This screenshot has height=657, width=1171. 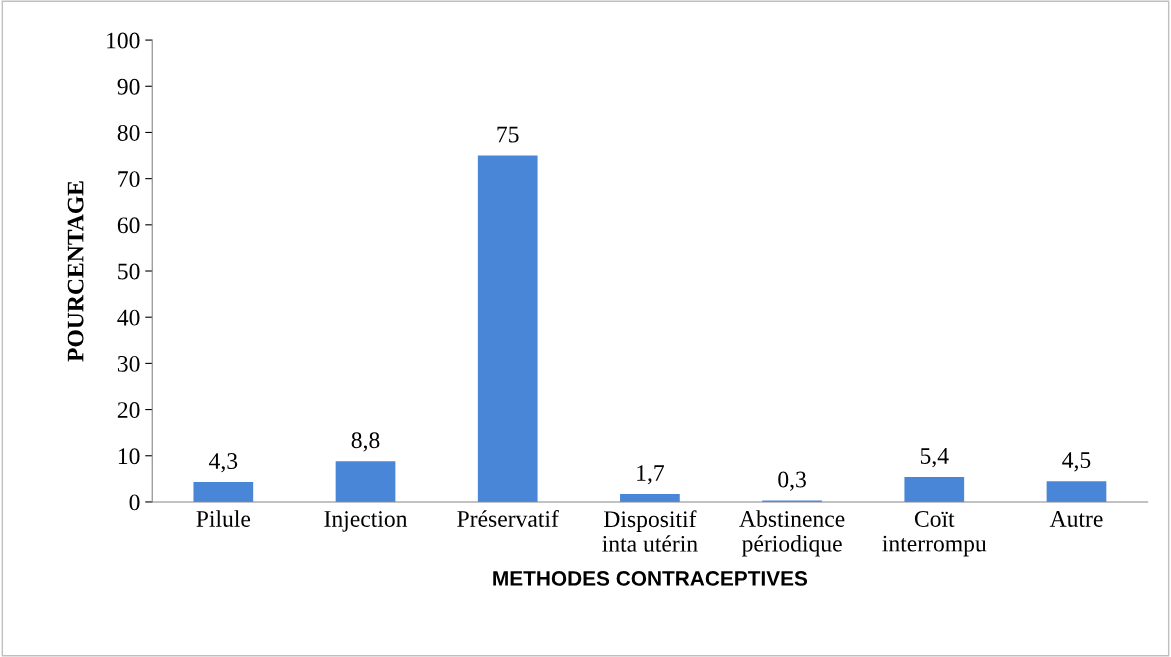 I want to click on x-tick-label: Autre, so click(x=1076, y=519).